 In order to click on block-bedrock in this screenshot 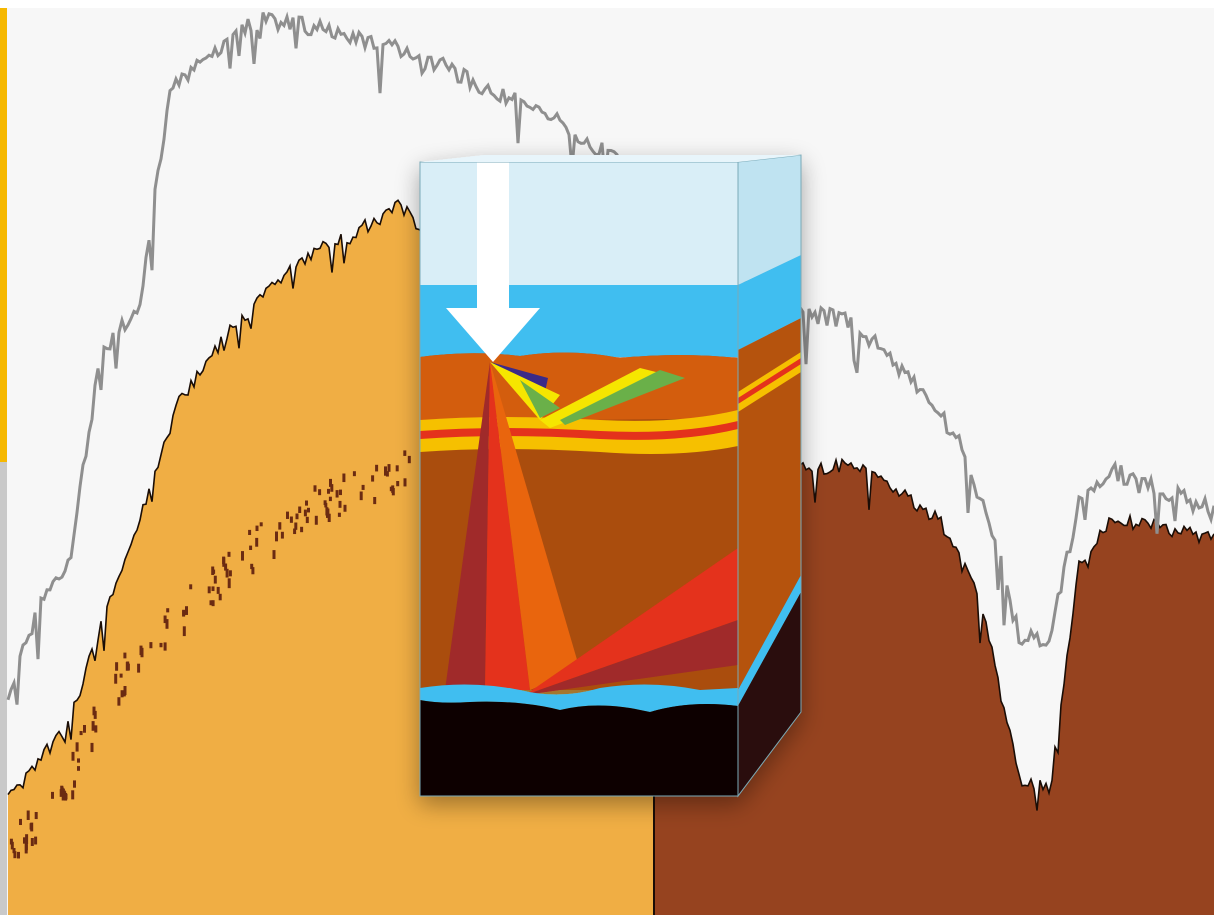, I will do `click(579, 748)`.